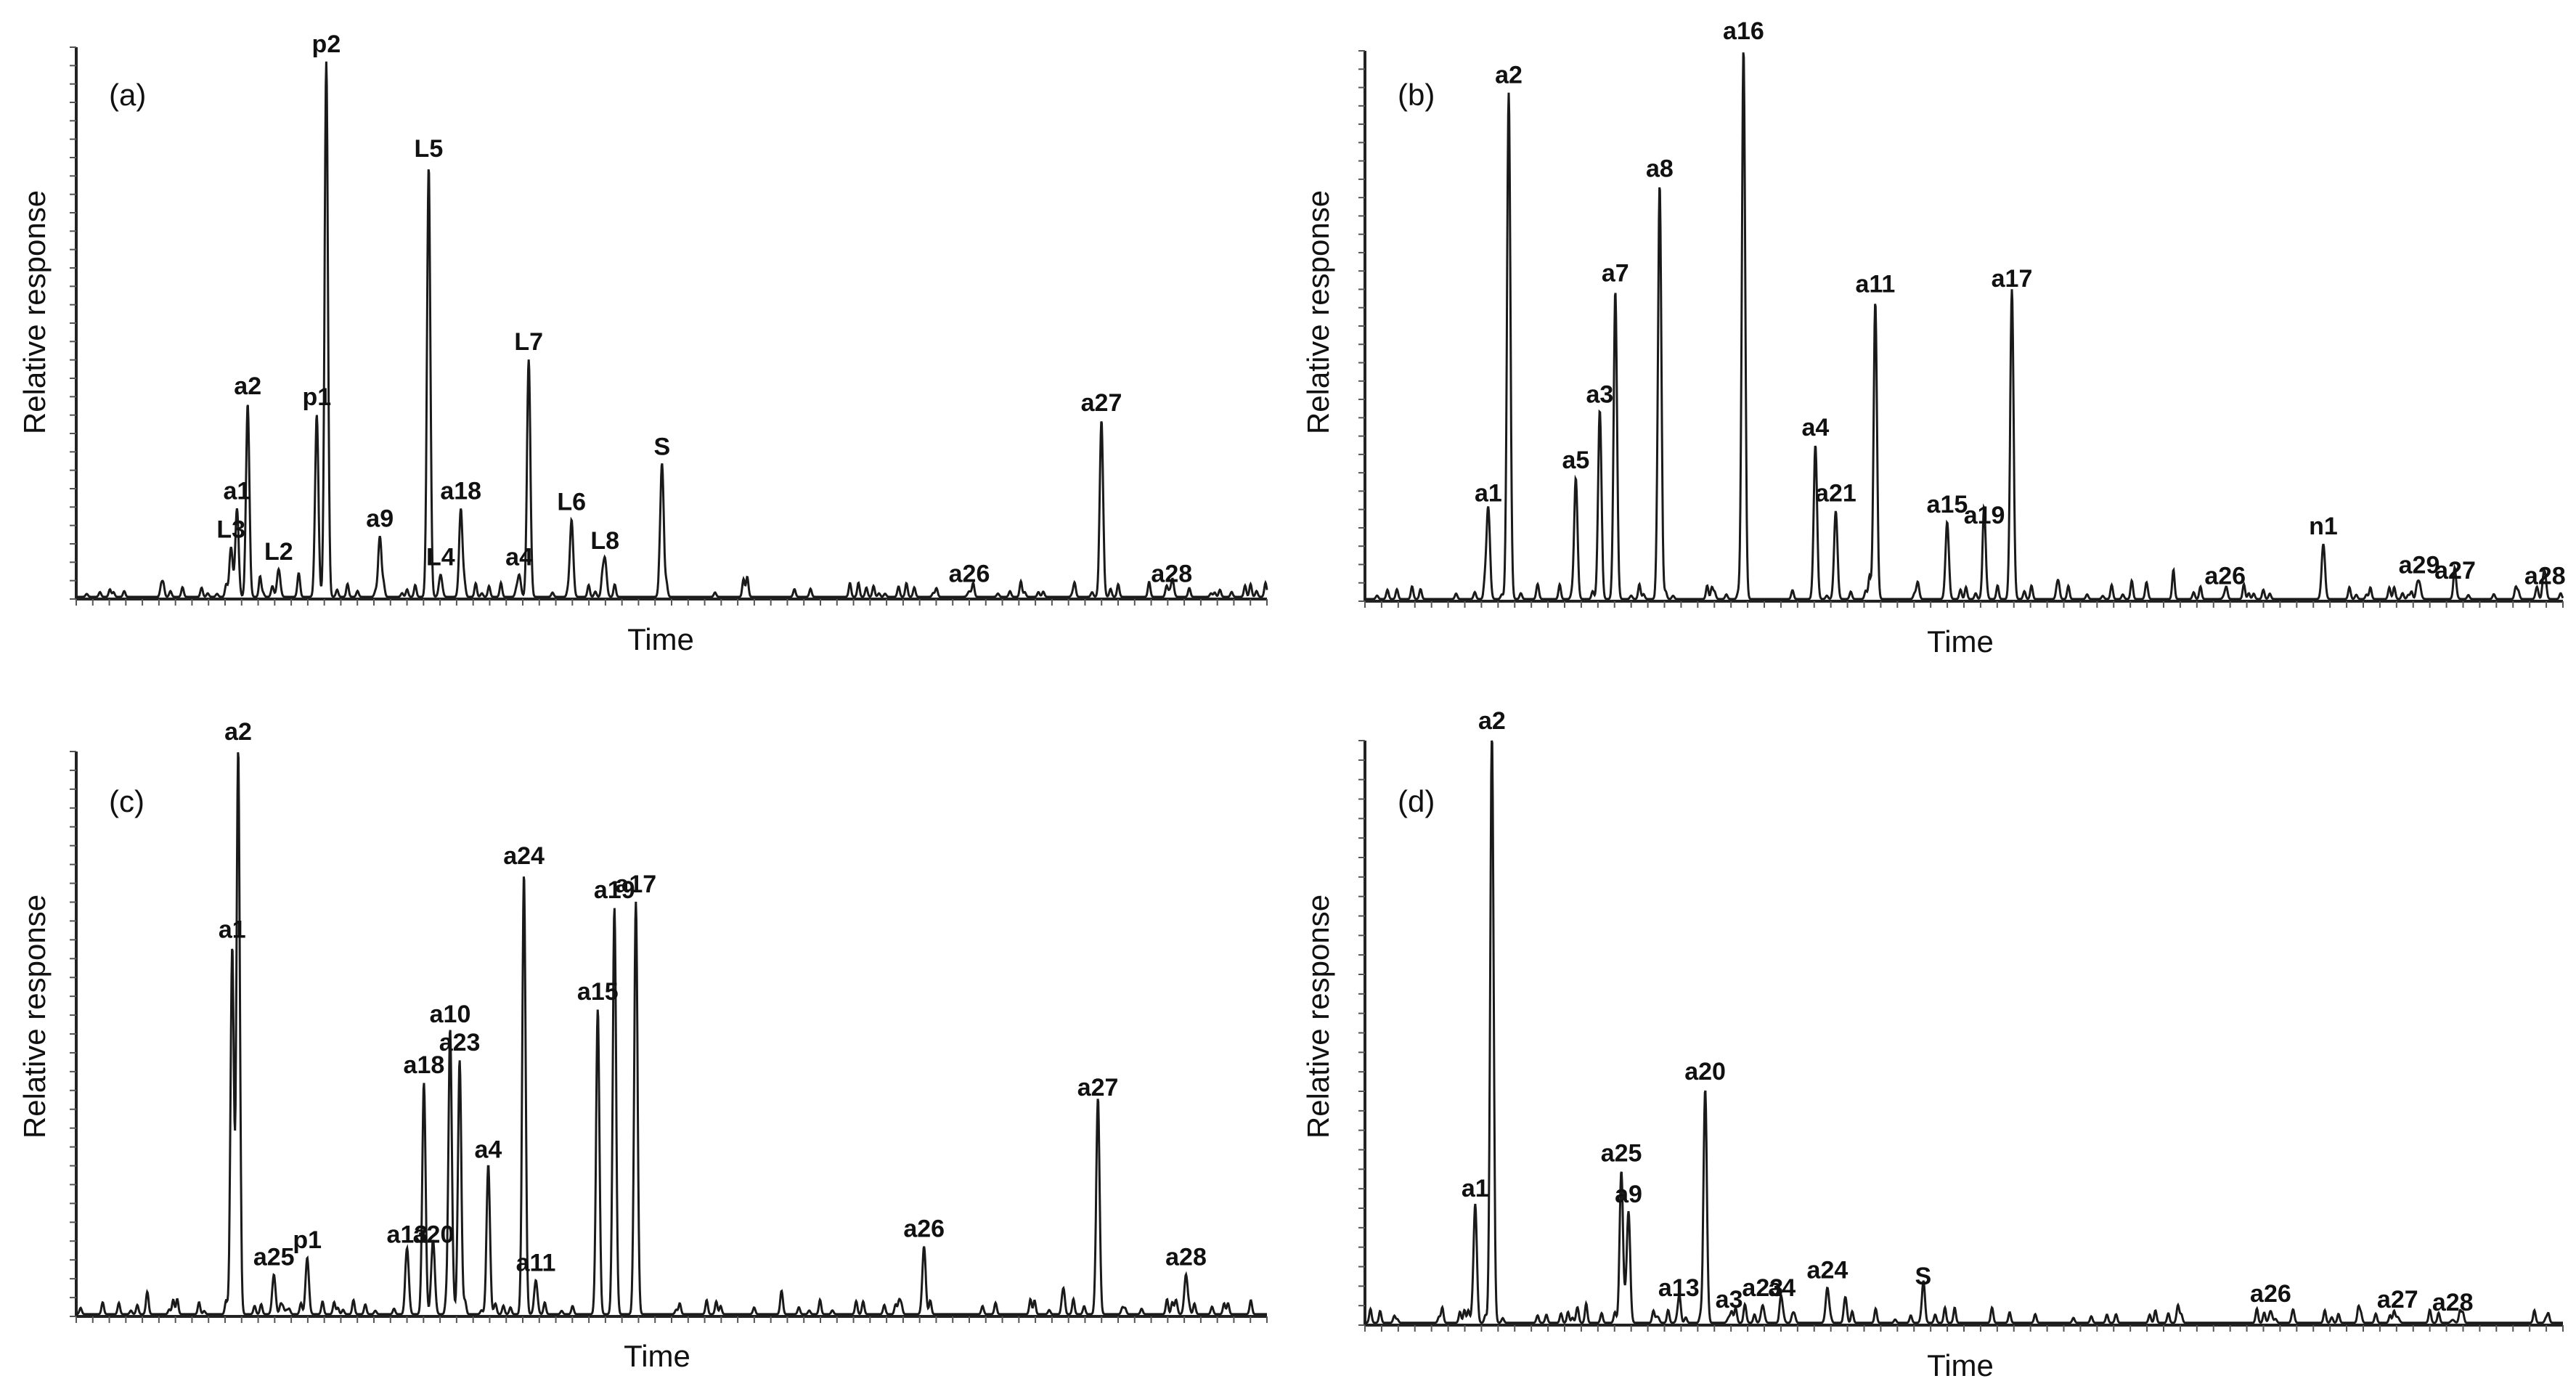 This screenshot has height=1397, width=2576. I want to click on peak-label: n1, so click(2323, 526).